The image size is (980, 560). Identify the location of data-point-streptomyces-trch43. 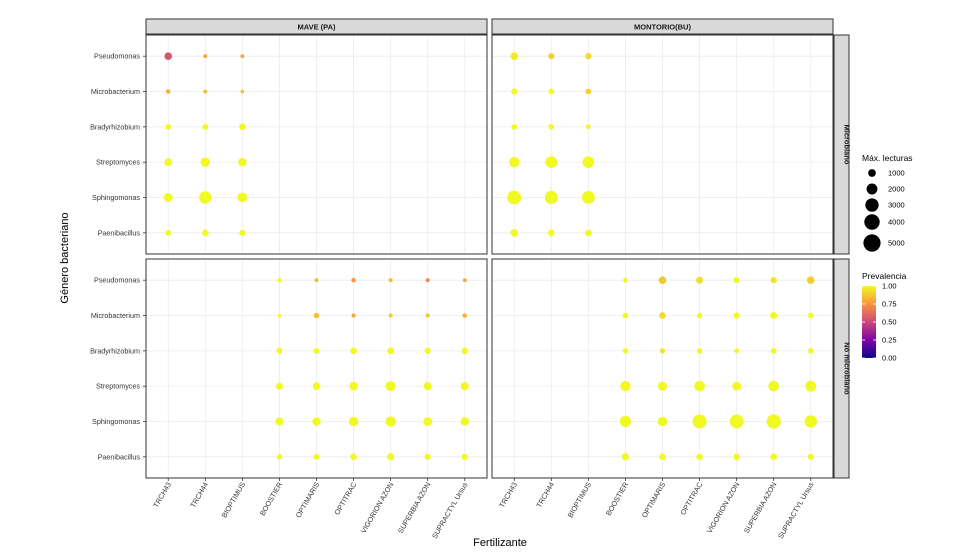
(168, 162).